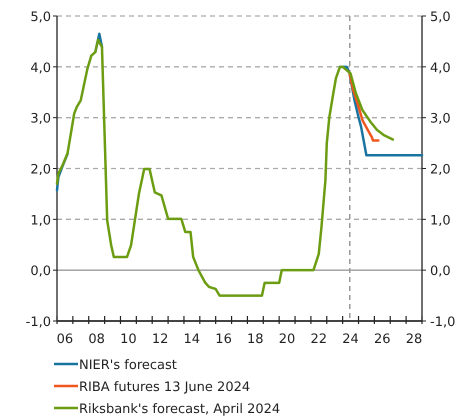 The height and width of the screenshot is (418, 473). I want to click on legend-label: NIER's forecast, so click(128, 365).